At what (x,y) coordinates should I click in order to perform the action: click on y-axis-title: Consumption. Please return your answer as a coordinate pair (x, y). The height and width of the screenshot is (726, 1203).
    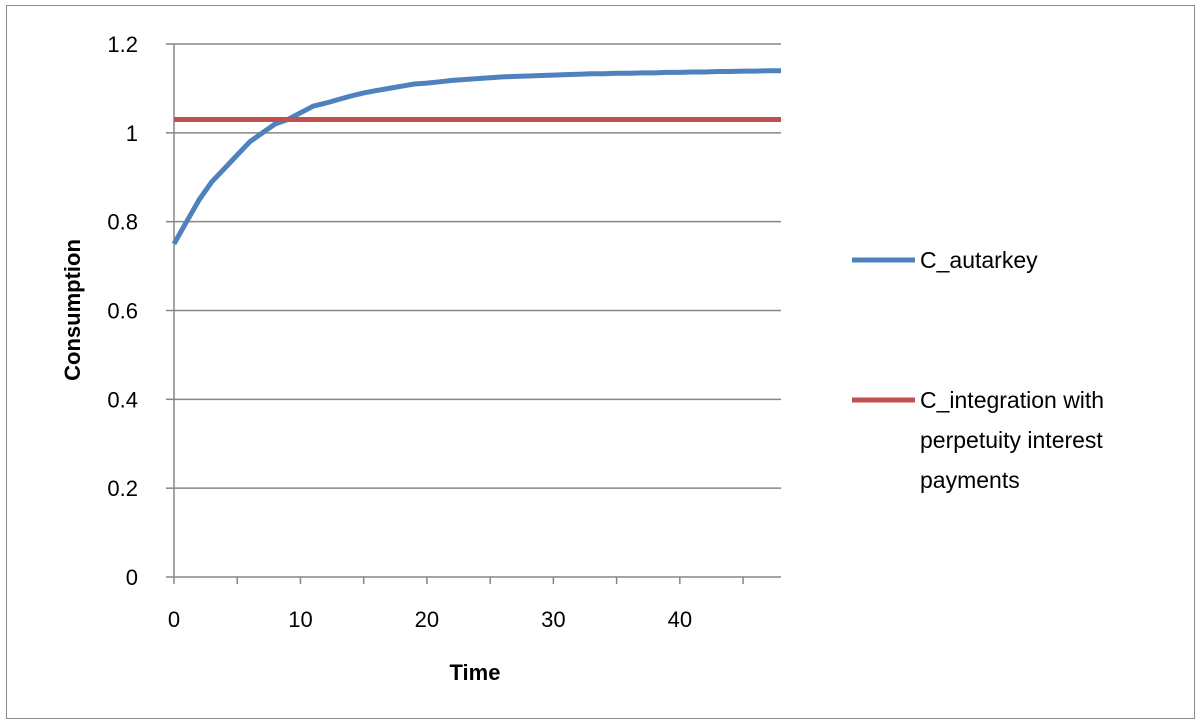
    Looking at the image, I should click on (72, 310).